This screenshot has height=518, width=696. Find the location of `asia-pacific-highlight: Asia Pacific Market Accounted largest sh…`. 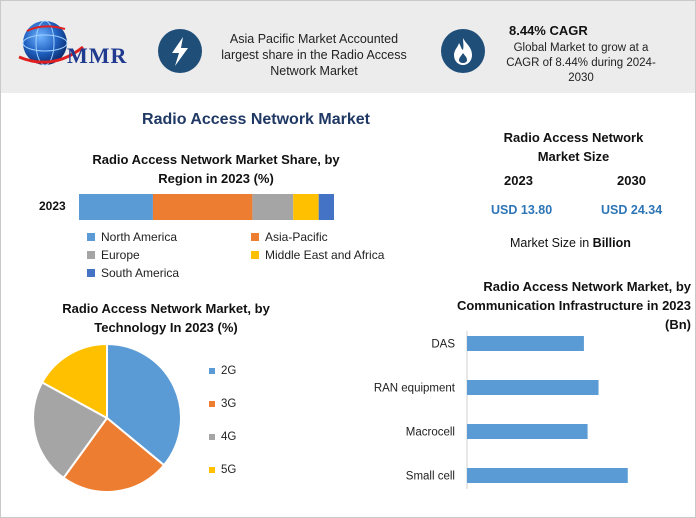

asia-pacific-highlight: Asia Pacific Market Accounted largest sh… is located at coordinates (314, 55).